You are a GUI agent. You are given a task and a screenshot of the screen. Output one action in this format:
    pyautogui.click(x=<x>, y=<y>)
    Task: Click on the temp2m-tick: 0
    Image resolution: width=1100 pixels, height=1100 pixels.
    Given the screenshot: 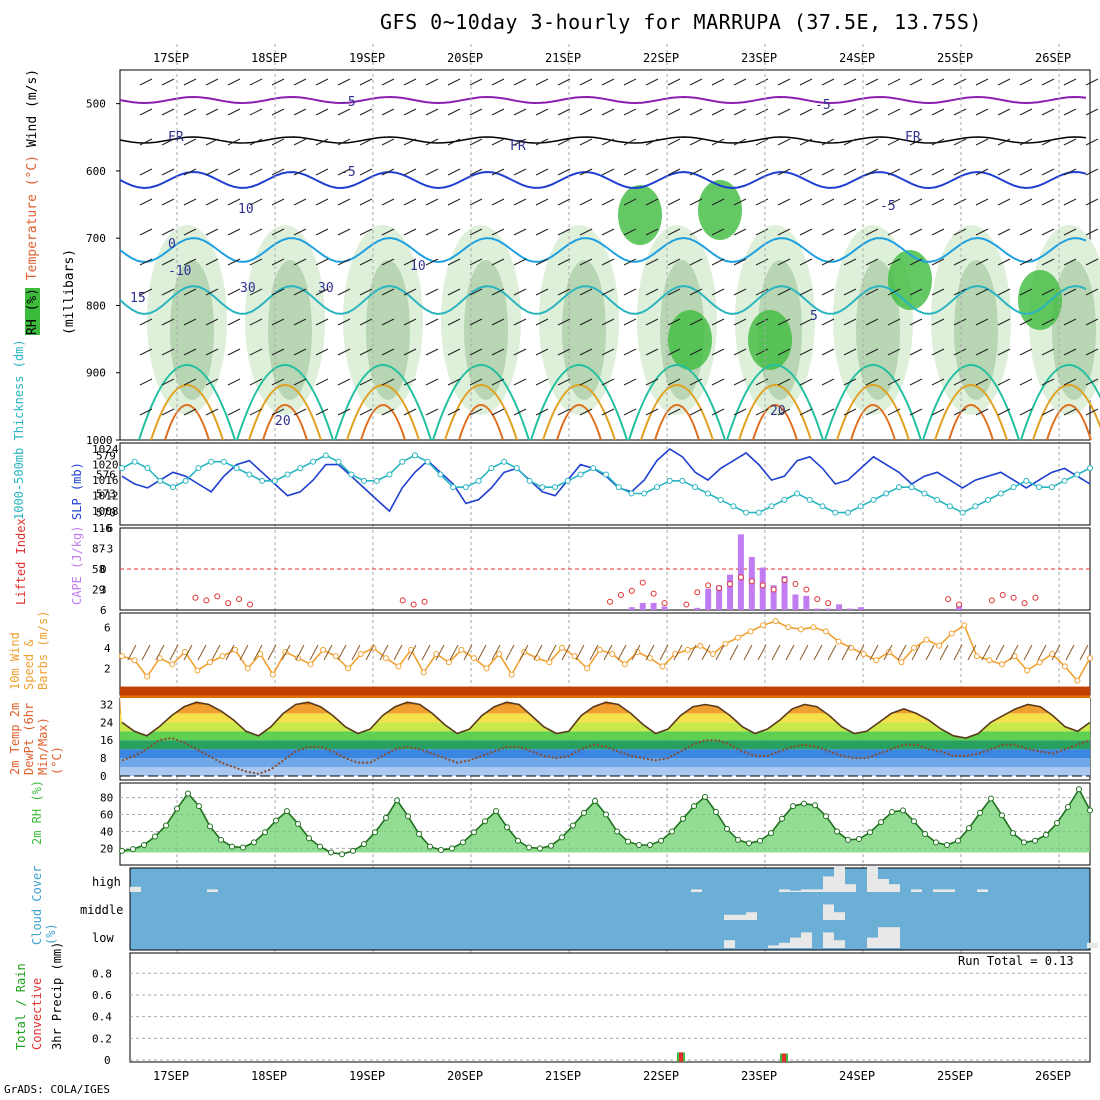 What is the action you would take?
    pyautogui.click(x=103, y=776)
    